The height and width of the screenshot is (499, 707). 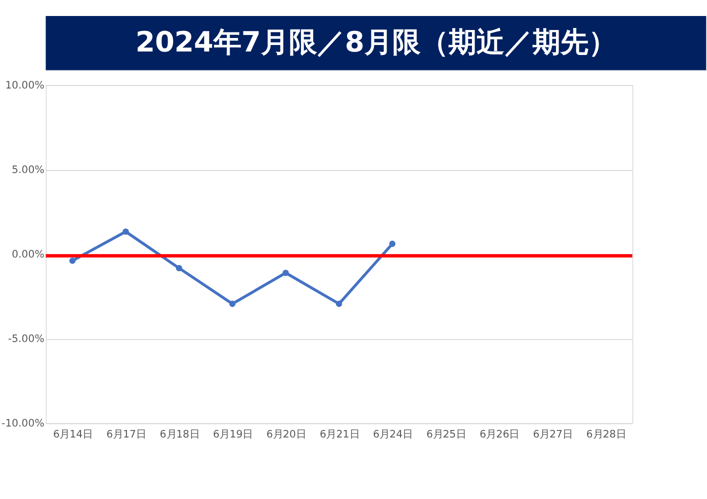 I want to click on x-tick-label: 6月20日, so click(x=286, y=434).